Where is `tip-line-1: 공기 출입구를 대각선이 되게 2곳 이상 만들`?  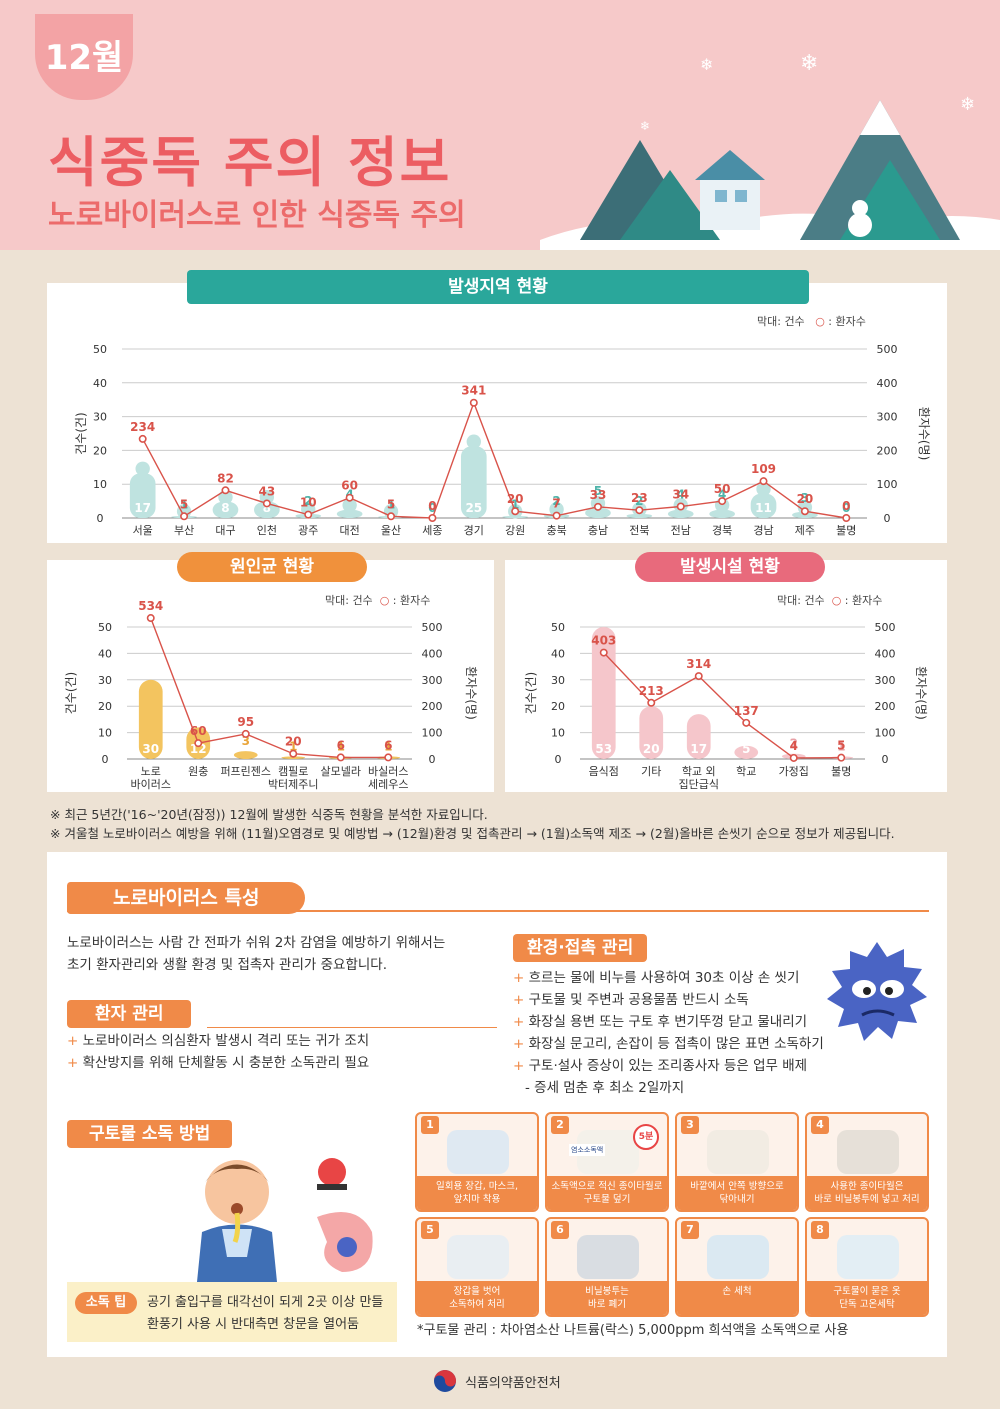 tip-line-1: 공기 출입구를 대각선이 되게 2곳 이상 만들 is located at coordinates (265, 1302).